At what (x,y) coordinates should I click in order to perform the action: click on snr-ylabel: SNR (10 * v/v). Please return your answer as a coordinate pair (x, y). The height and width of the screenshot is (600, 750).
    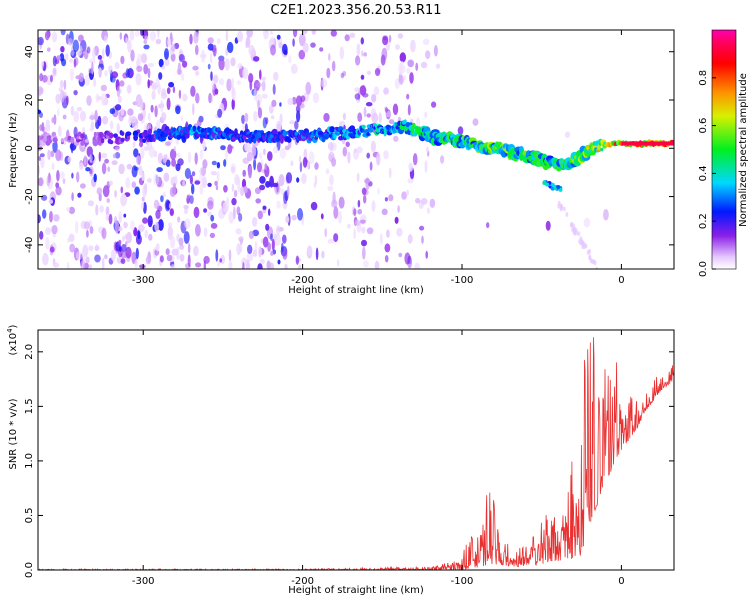
    Looking at the image, I should click on (13, 433).